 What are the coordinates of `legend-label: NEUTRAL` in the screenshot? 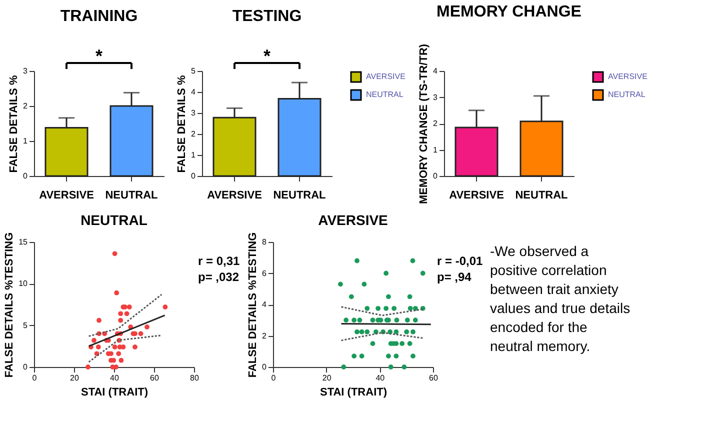 It's located at (627, 94).